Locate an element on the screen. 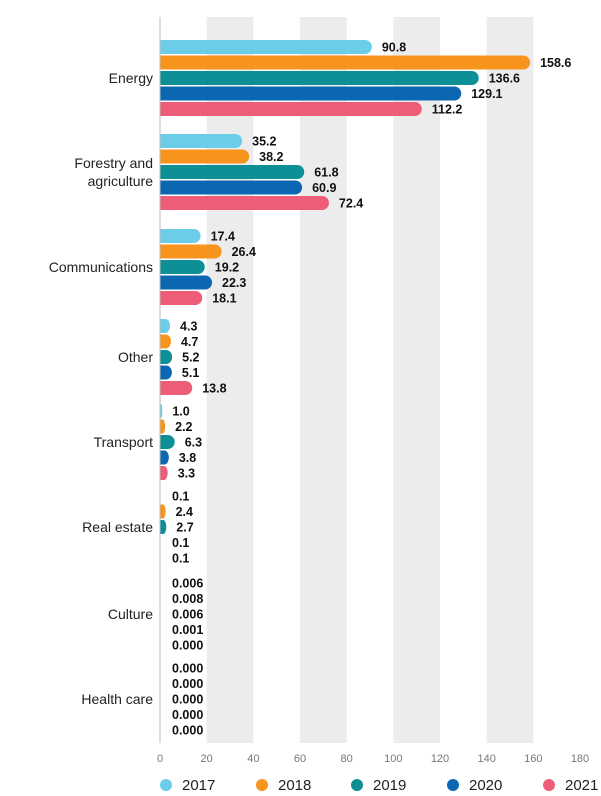  x-tick-label: 140 is located at coordinates (486, 759).